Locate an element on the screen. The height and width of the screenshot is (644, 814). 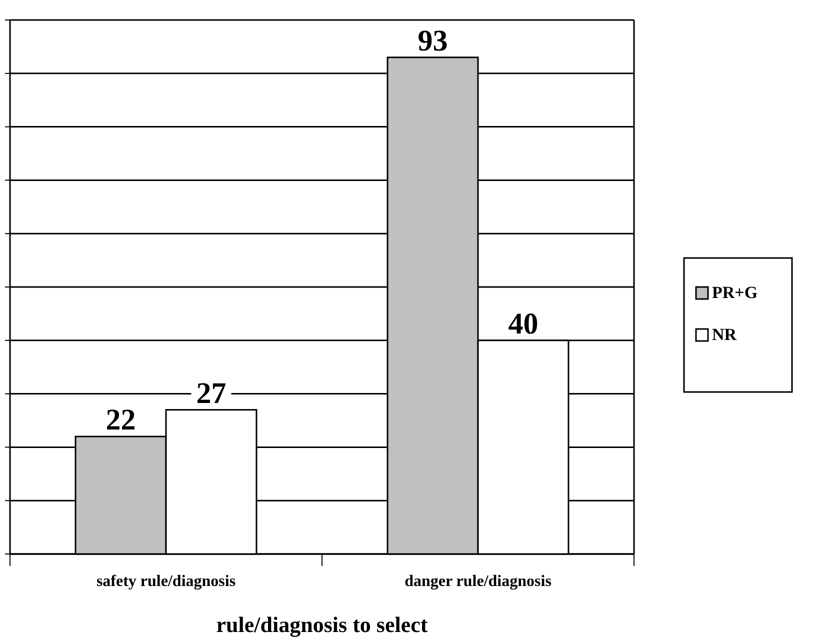
legend-label: PR+G is located at coordinates (735, 292).